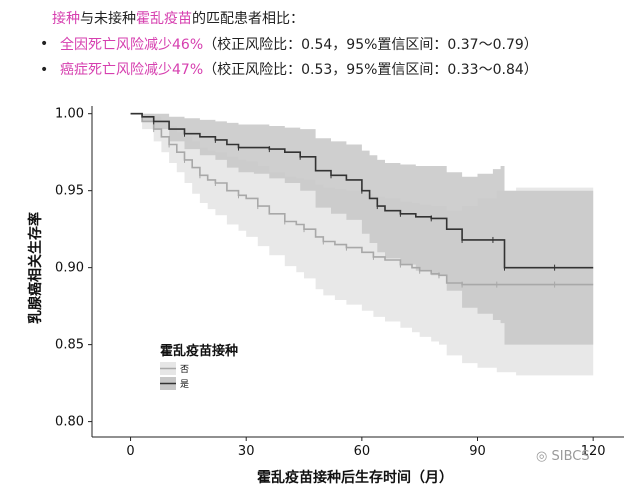 This screenshot has height=489, width=640. Describe the element at coordinates (477, 451) in the screenshot. I see `x-tick-label: 90` at that location.